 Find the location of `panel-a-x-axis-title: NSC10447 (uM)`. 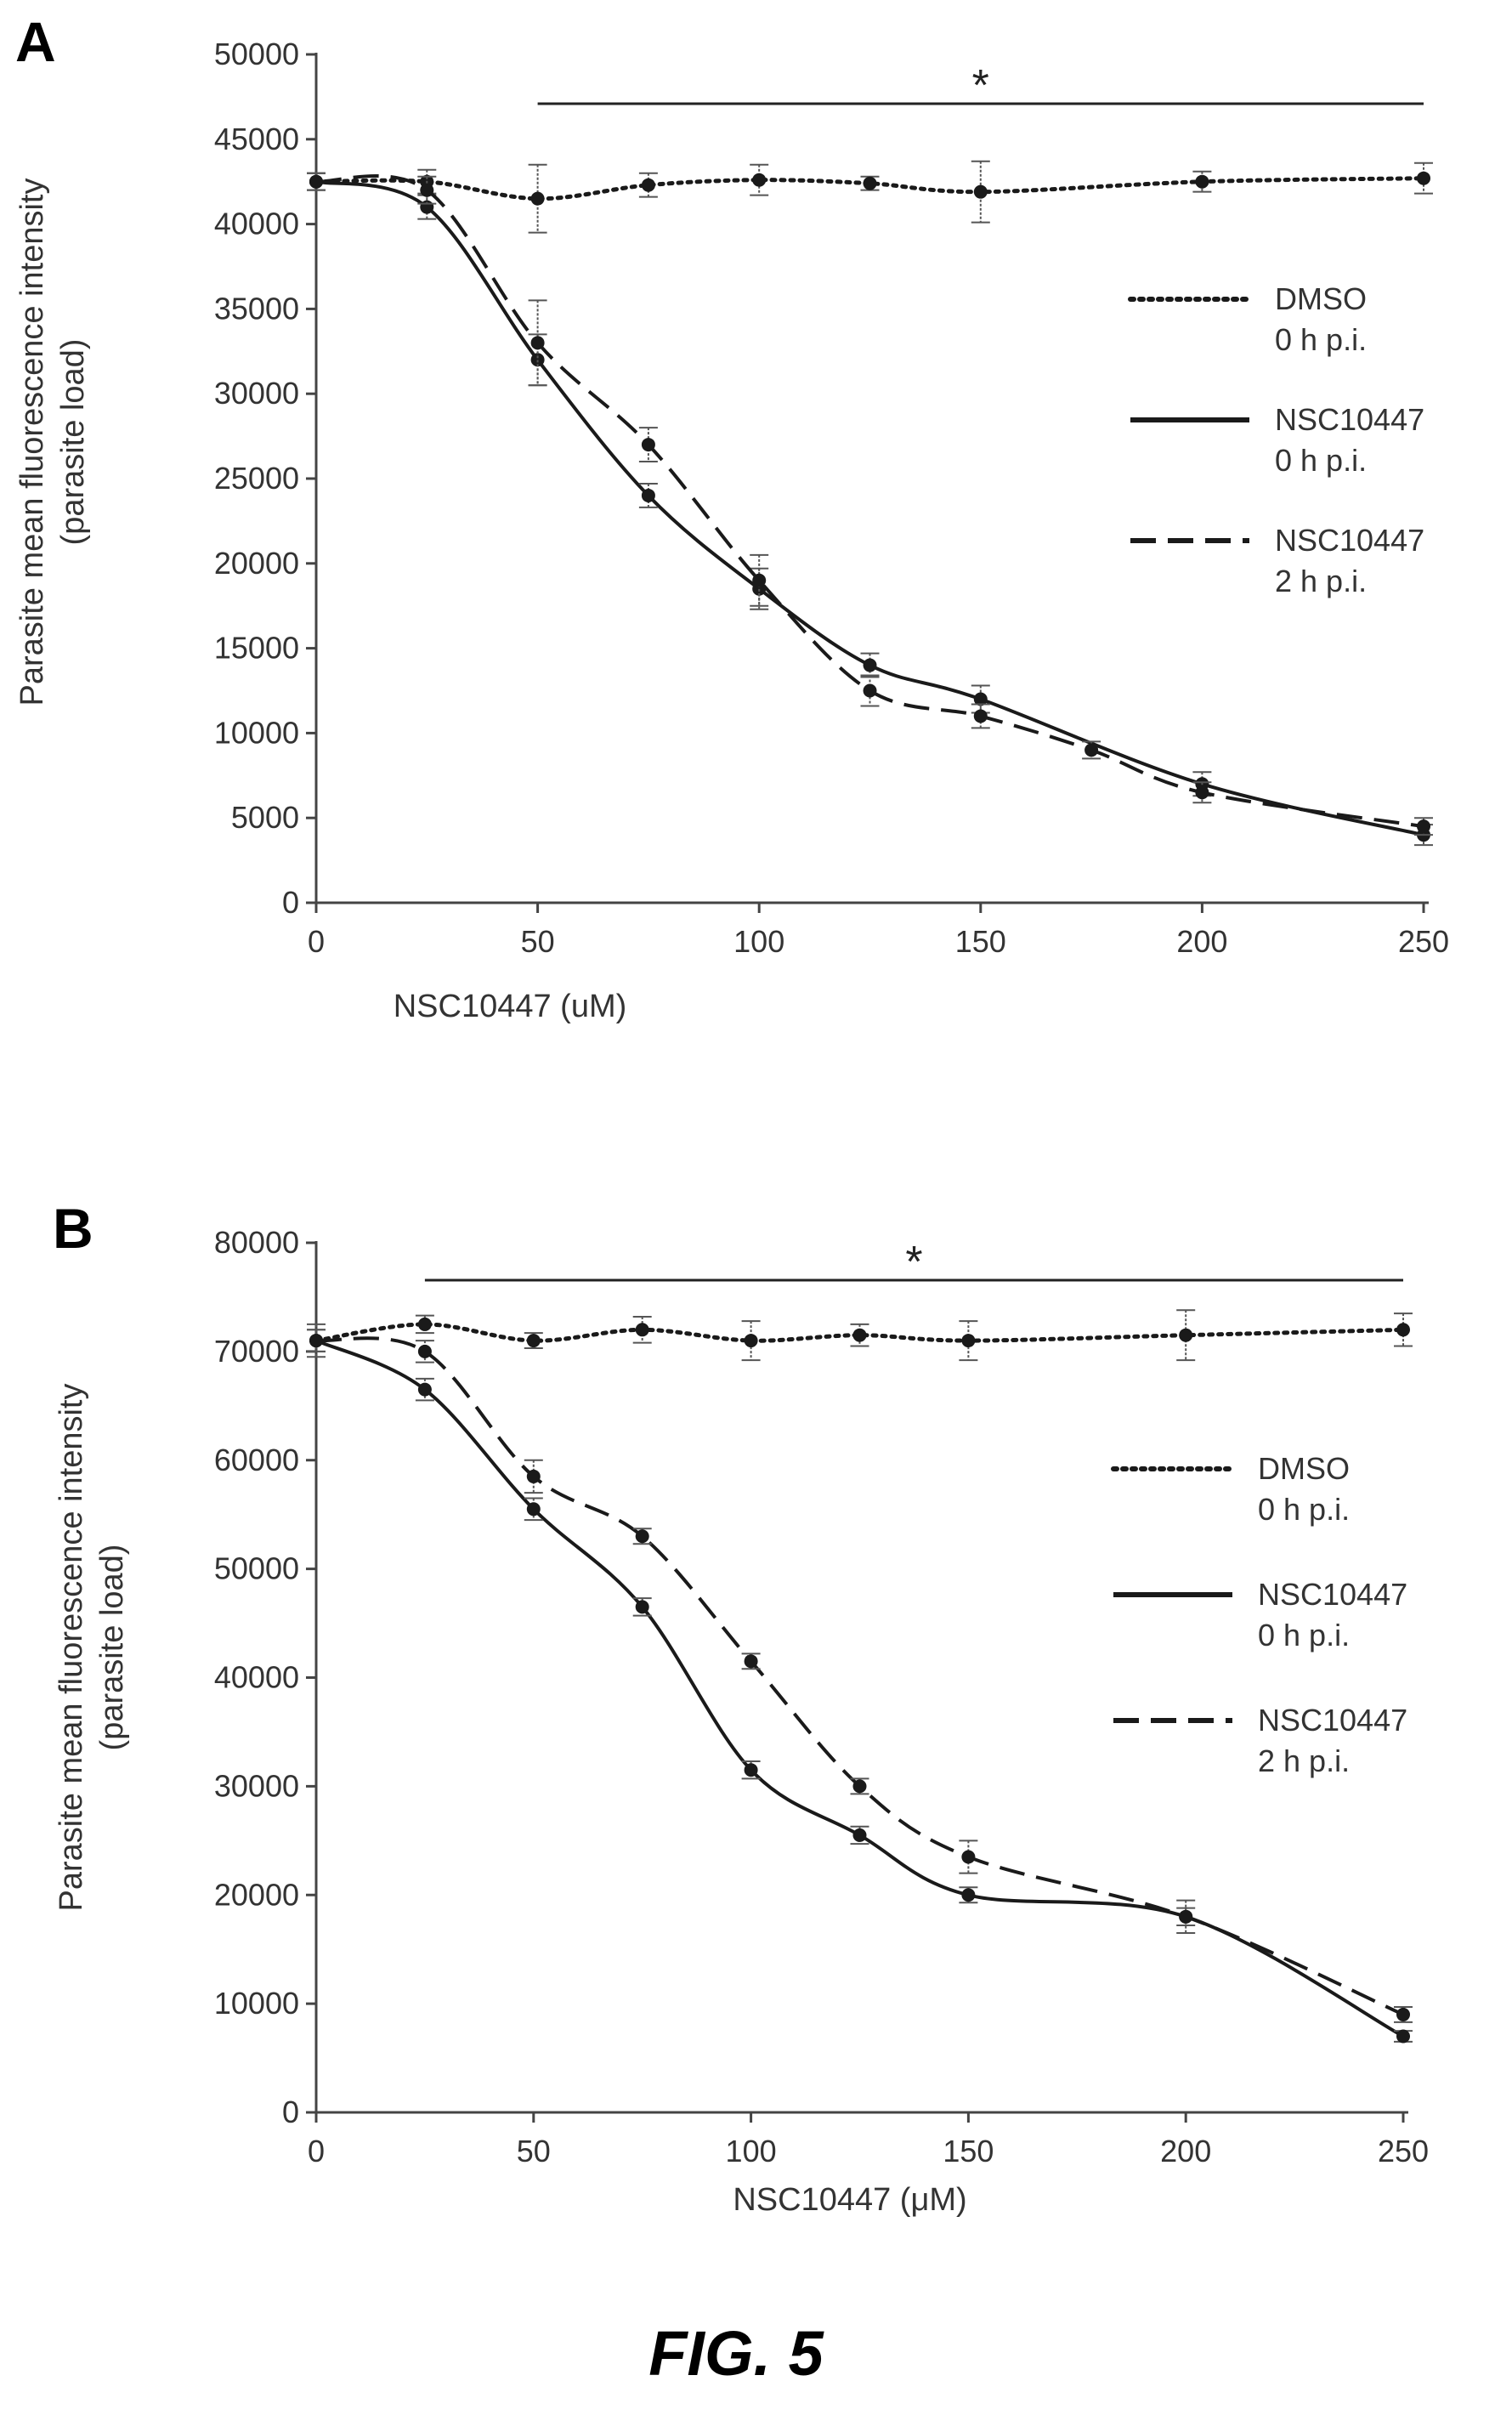

panel-a-x-axis-title: NSC10447 (uM) is located at coordinates (510, 1006).